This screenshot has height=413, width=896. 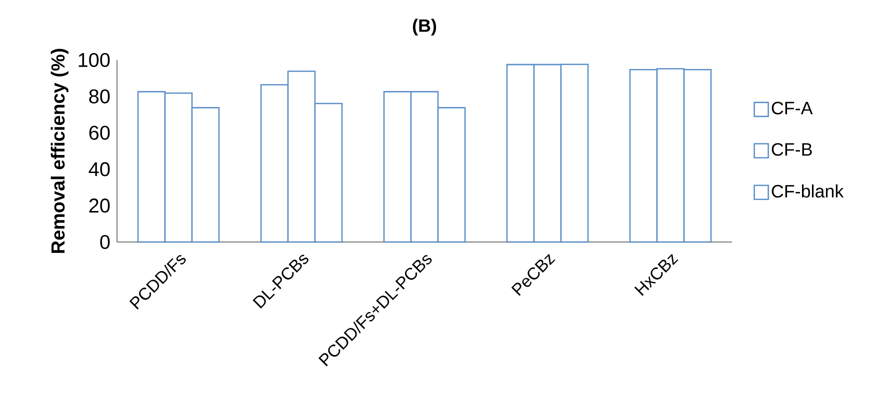 What do you see at coordinates (99, 205) in the screenshot?
I see `y-tick-label: 20` at bounding box center [99, 205].